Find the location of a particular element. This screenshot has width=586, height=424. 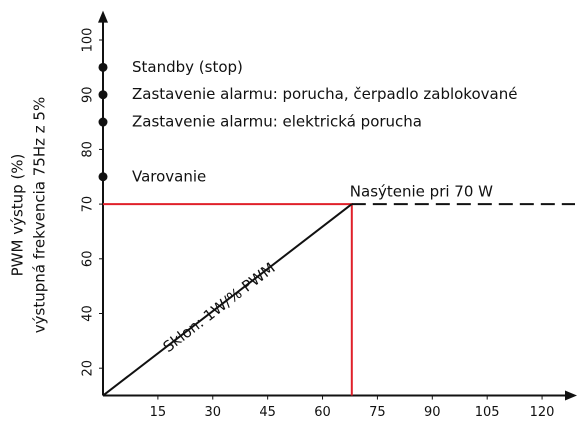

marker-label: Standby (stop) is located at coordinates (187, 67).